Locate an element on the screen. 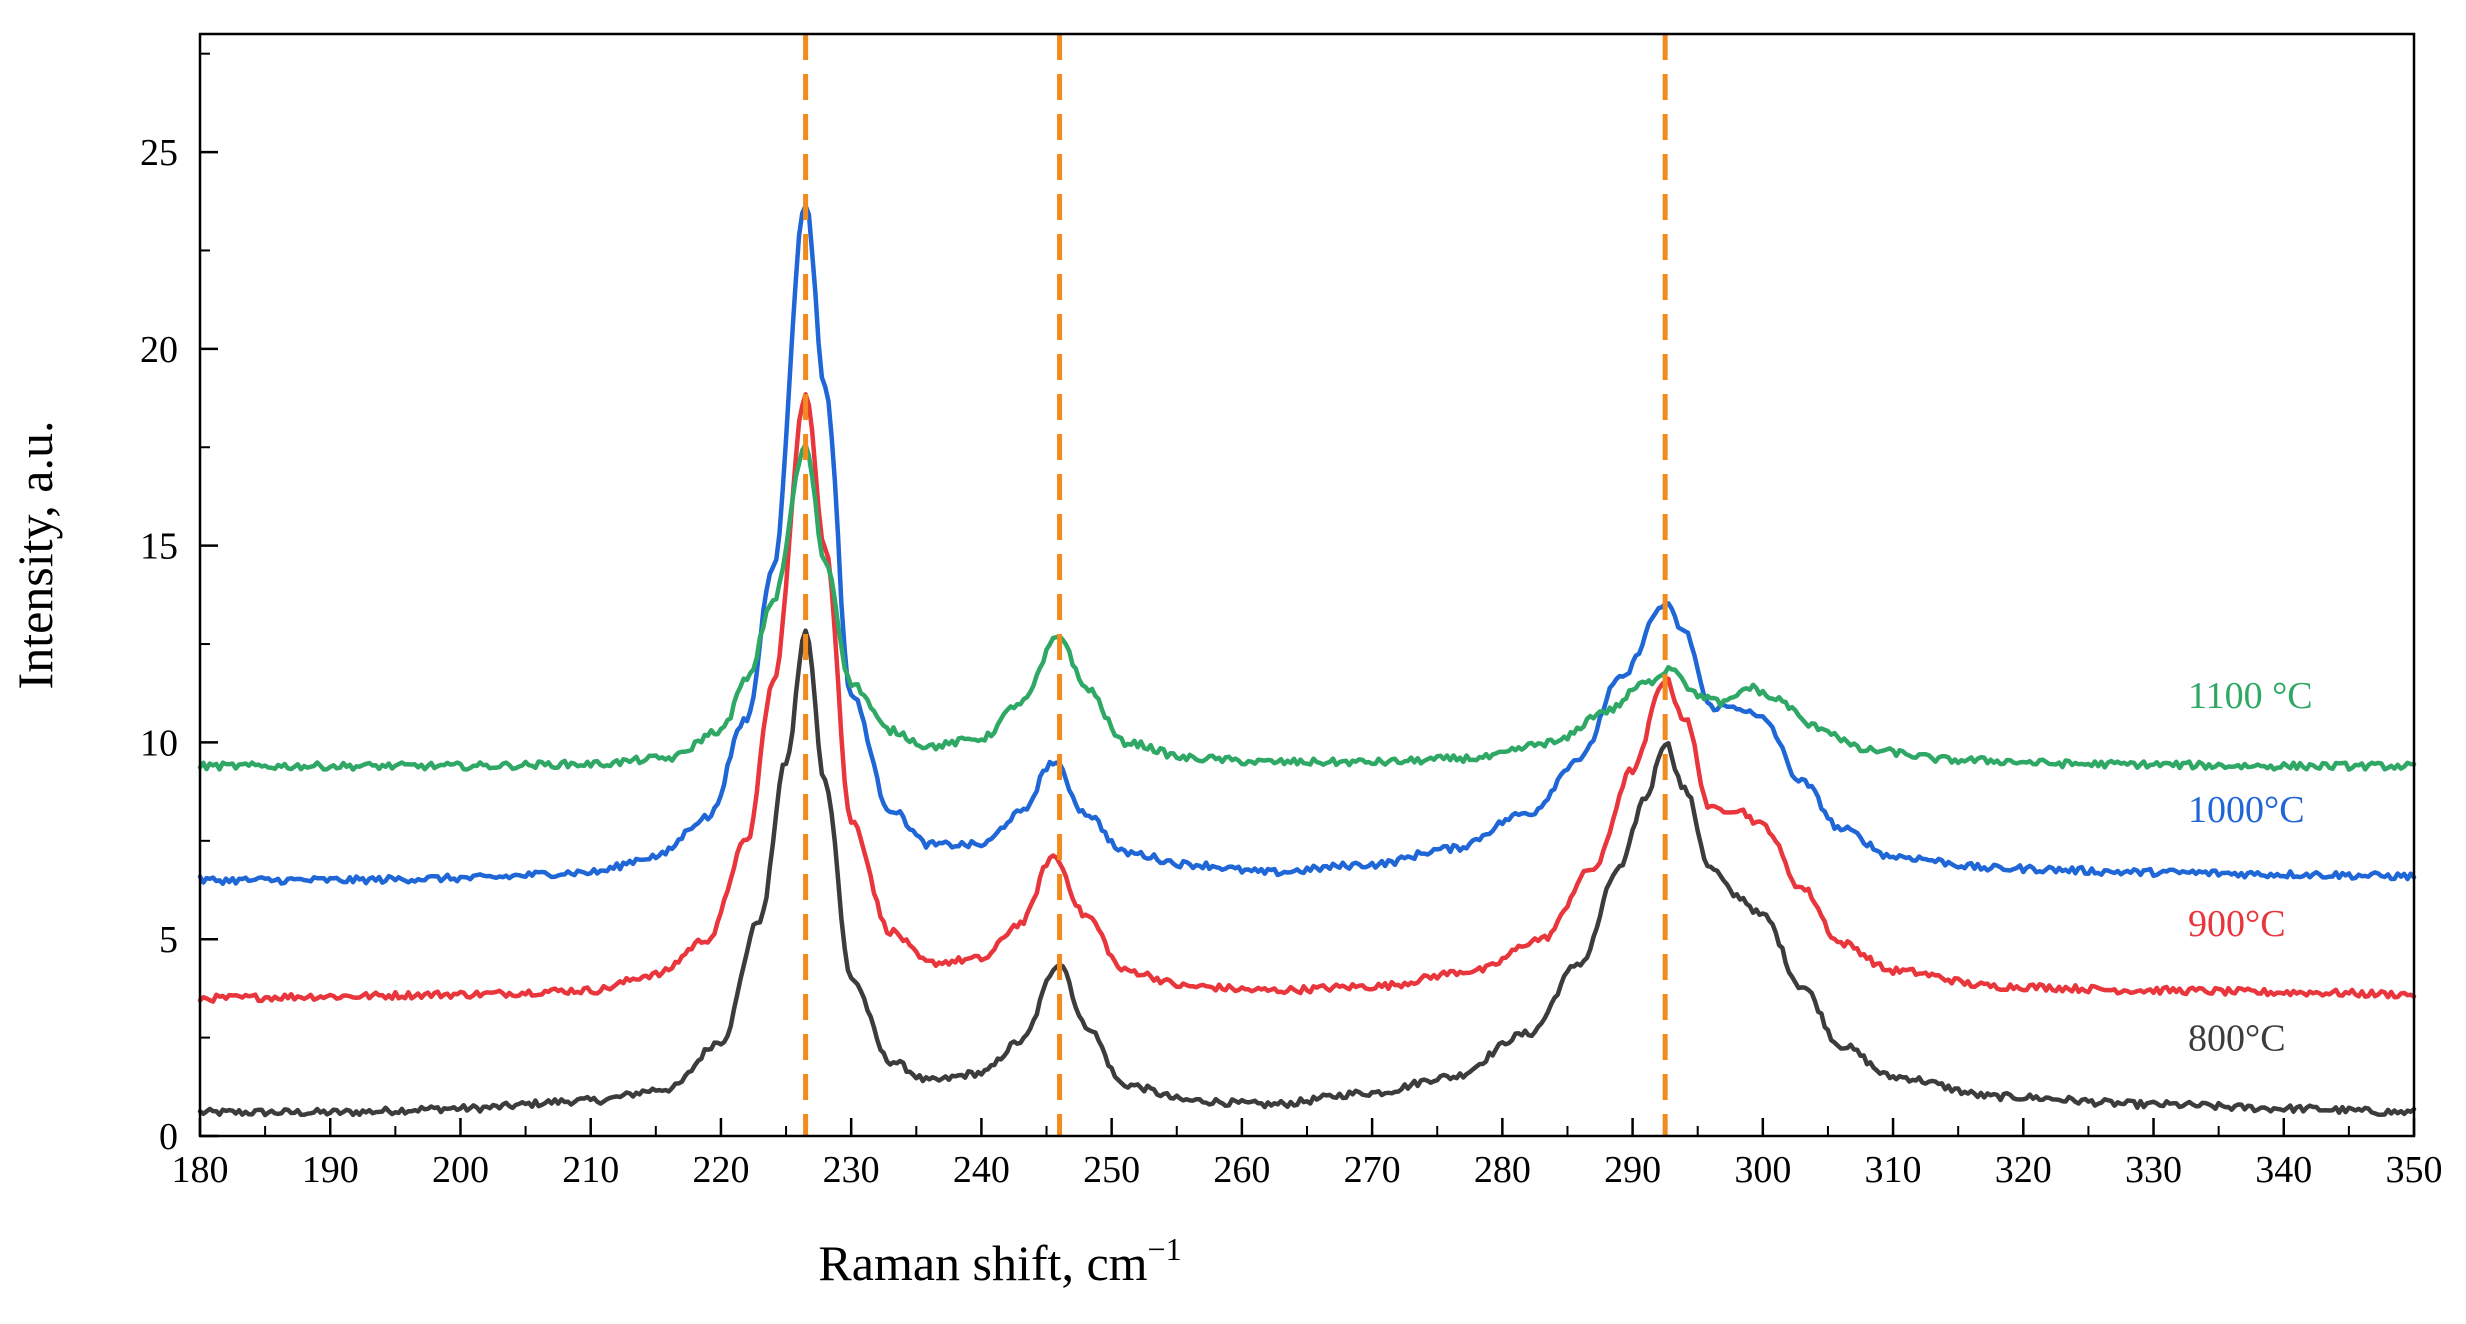 The height and width of the screenshot is (1324, 2466). x-tick-label: 200 is located at coordinates (460, 1170).